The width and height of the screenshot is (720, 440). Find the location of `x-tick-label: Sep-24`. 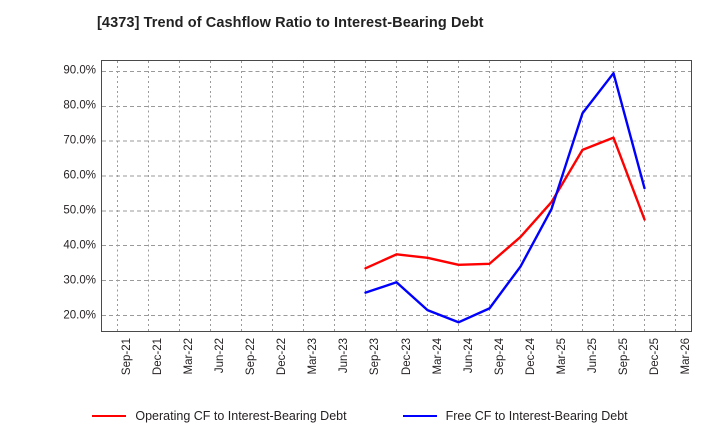

x-tick-label: Sep-24 is located at coordinates (499, 357).